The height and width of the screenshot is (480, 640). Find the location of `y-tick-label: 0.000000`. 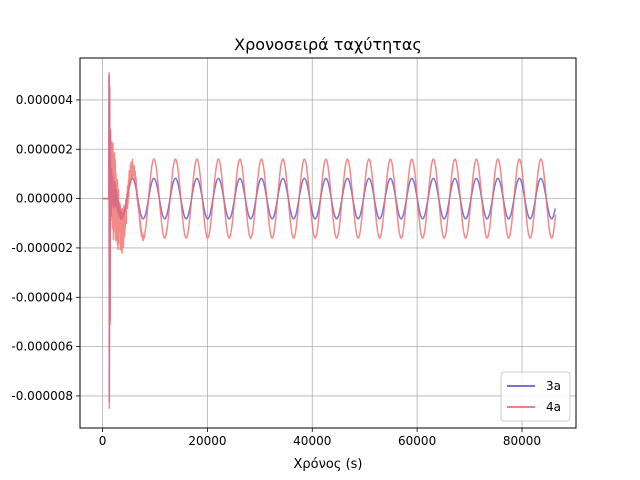

y-tick-label: 0.000000 is located at coordinates (44, 199).